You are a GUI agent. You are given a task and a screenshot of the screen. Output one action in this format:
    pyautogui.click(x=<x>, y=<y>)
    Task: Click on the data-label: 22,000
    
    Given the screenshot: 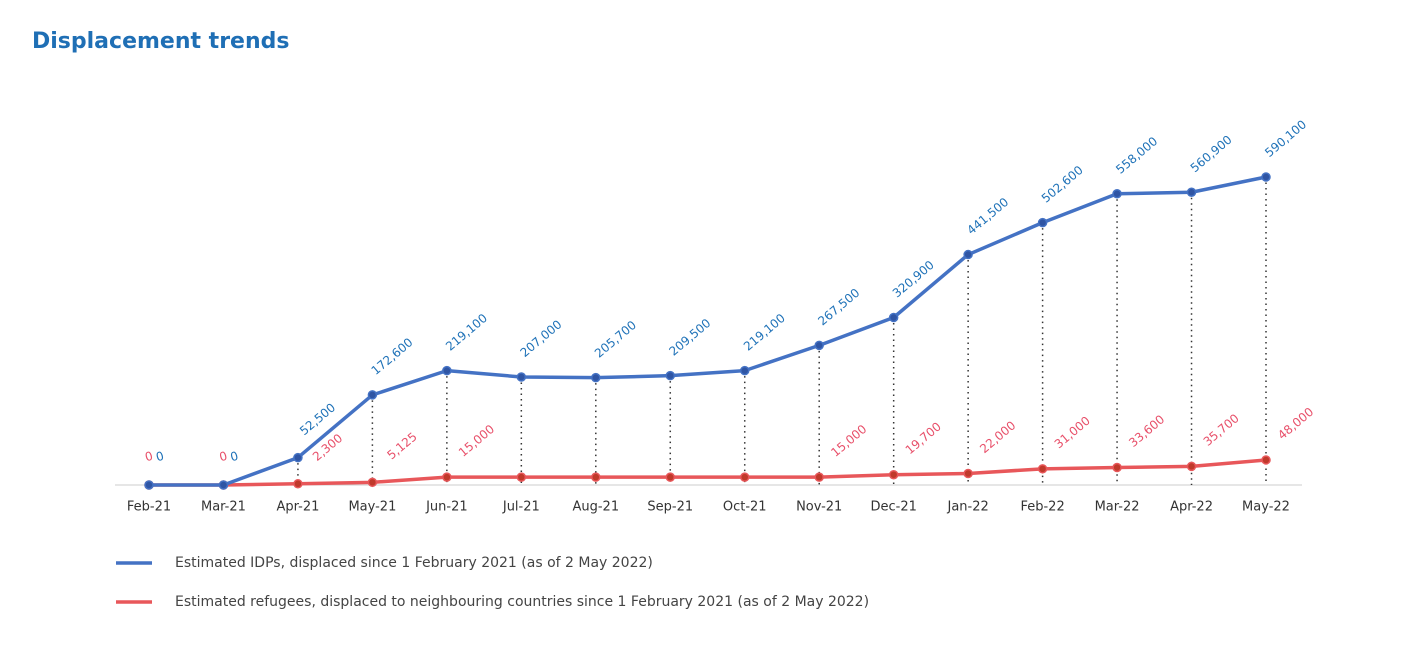 What is the action you would take?
    pyautogui.click(x=997, y=437)
    